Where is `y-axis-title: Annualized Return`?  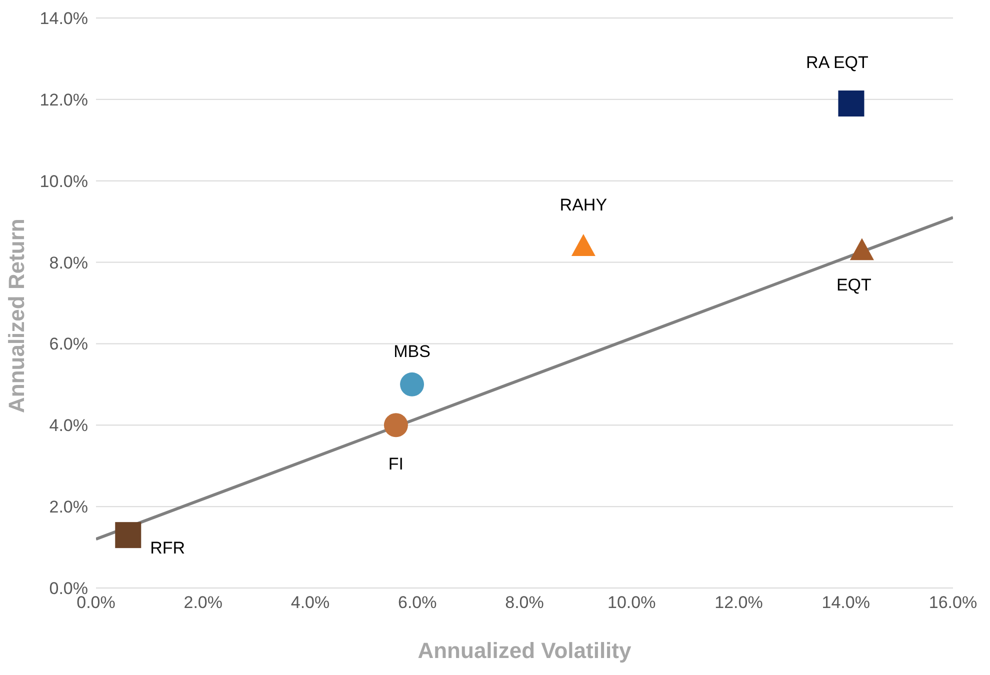 y-axis-title: Annualized Return is located at coordinates (16, 315).